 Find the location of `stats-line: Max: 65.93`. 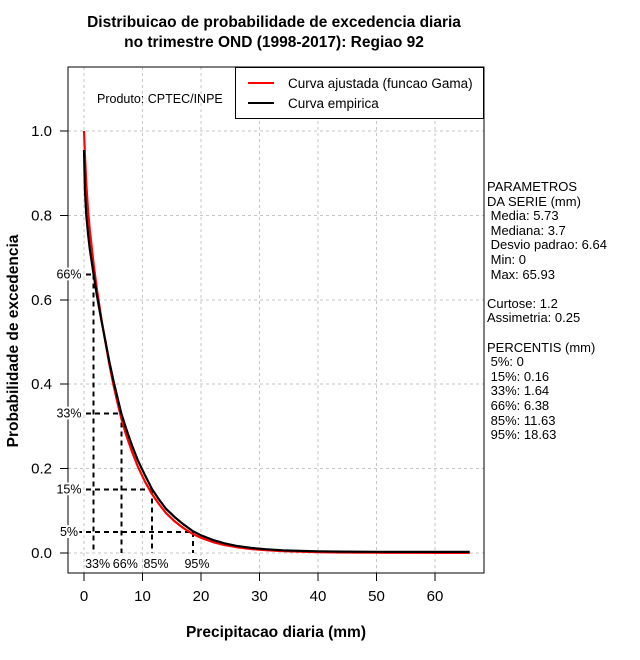

stats-line: Max: 65.93 is located at coordinates (521, 274).